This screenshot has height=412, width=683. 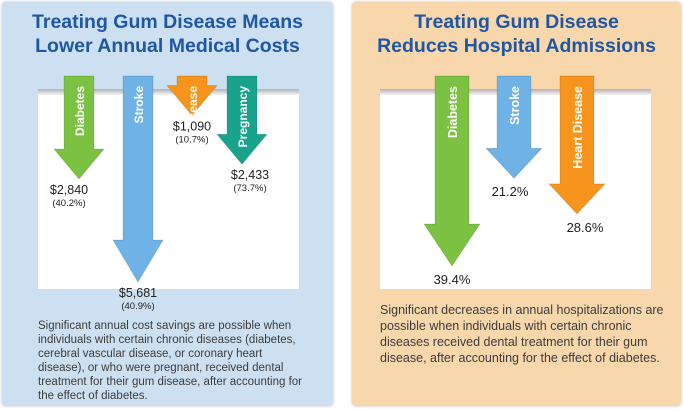 What do you see at coordinates (243, 117) in the screenshot?
I see `pregnancy-label: Pregnancy` at bounding box center [243, 117].